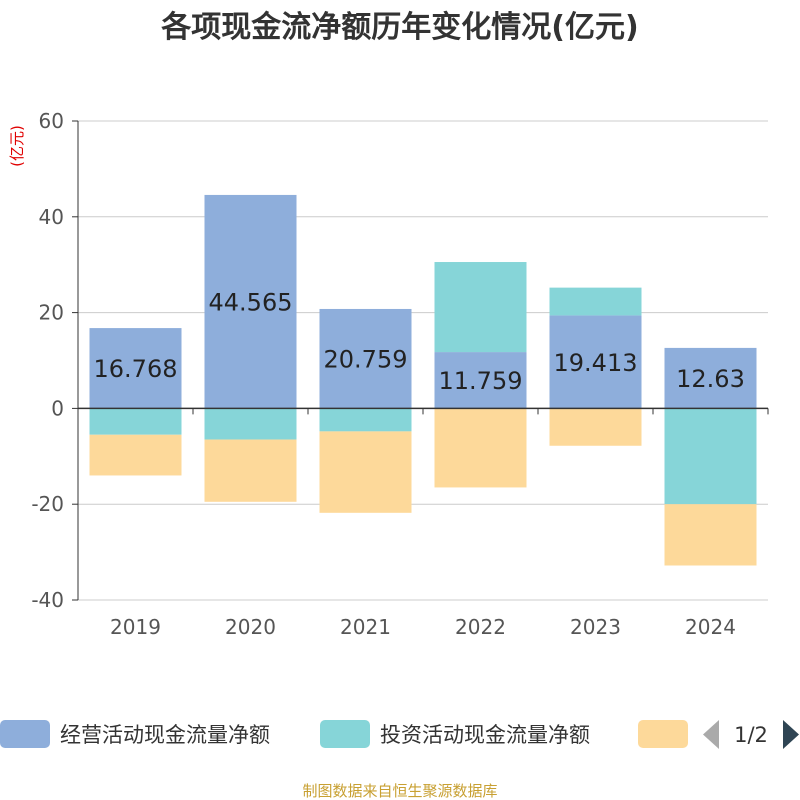 The image size is (800, 800). I want to click on y-tick-label: -40, so click(47, 600).